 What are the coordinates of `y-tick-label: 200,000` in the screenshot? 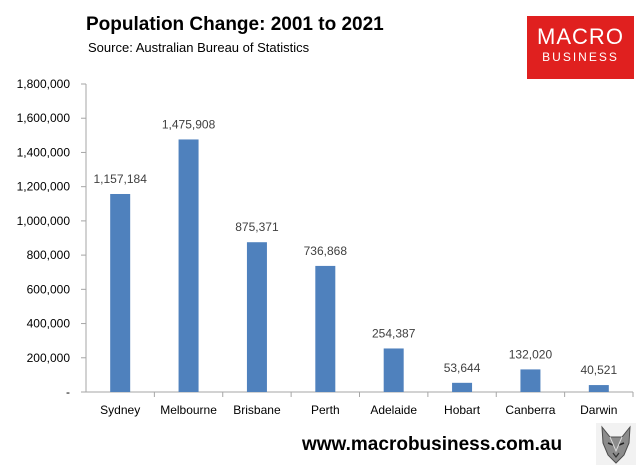 It's located at (49, 358).